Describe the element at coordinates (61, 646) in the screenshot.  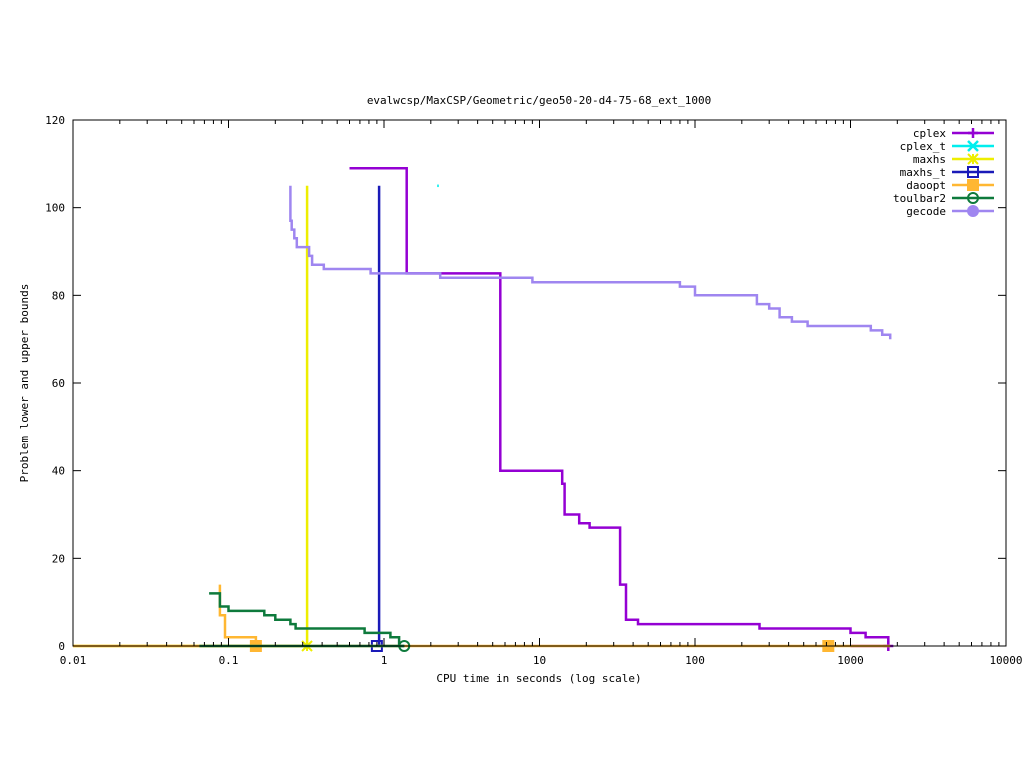
I see `y-tick-label: 0` at that location.